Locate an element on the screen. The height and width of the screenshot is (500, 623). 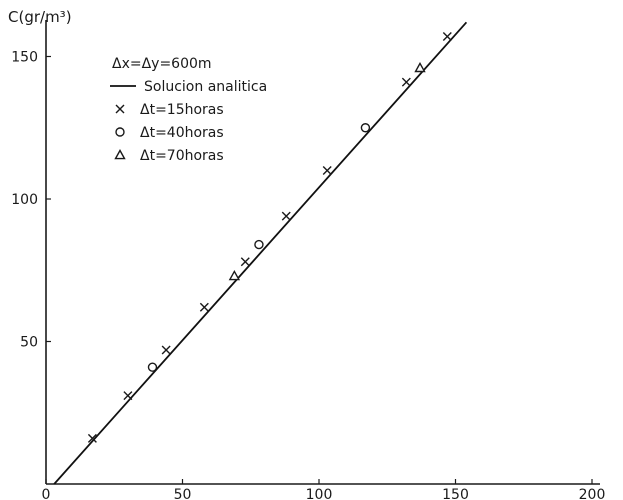
x-tick-label-50: 50 is located at coordinates (183, 493).